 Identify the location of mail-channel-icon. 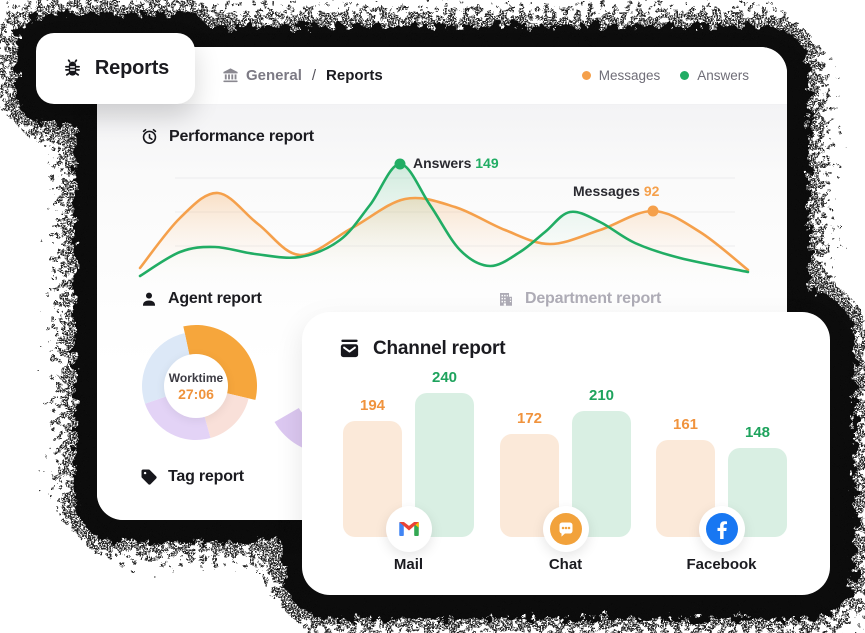
(408, 529).